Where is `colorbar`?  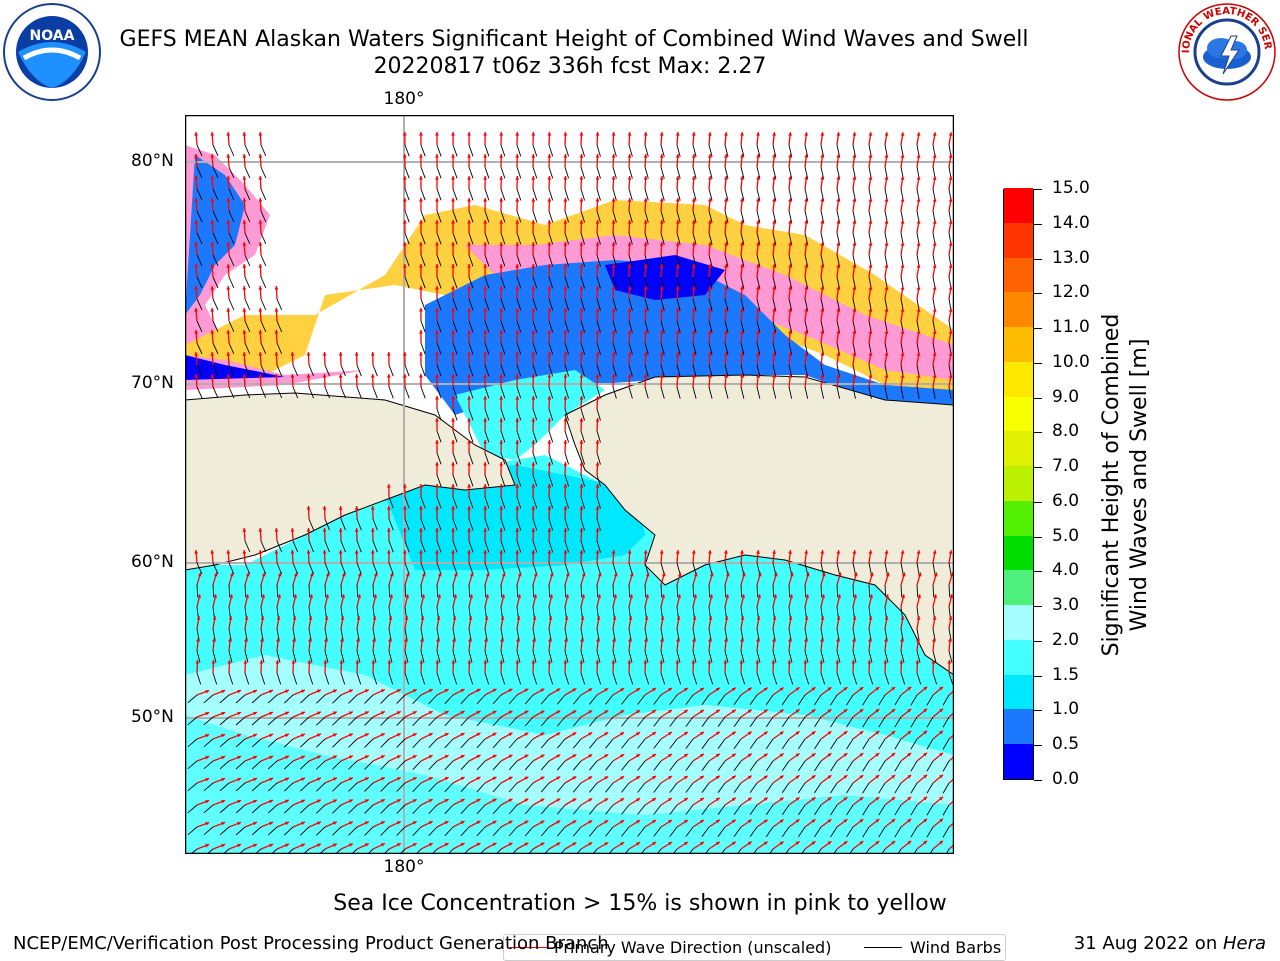
colorbar is located at coordinates (1018, 484).